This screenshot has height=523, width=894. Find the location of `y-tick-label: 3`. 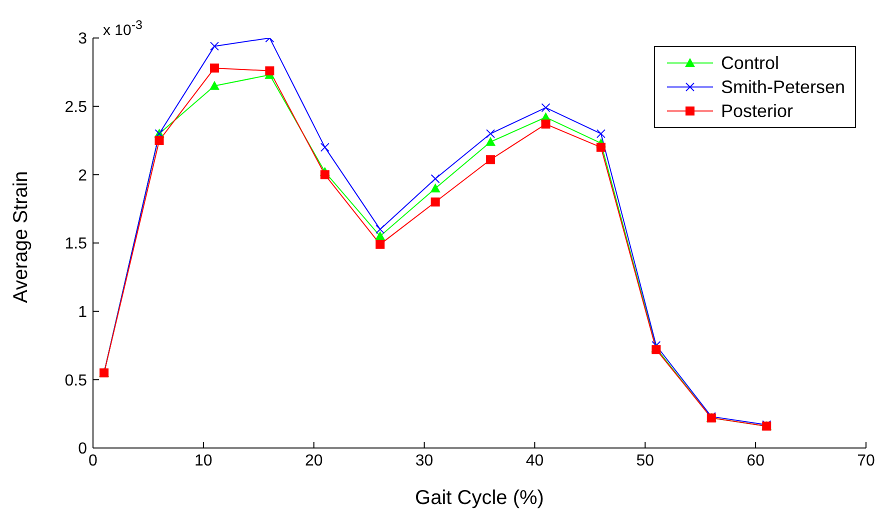

y-tick-label: 3 is located at coordinates (83, 39).